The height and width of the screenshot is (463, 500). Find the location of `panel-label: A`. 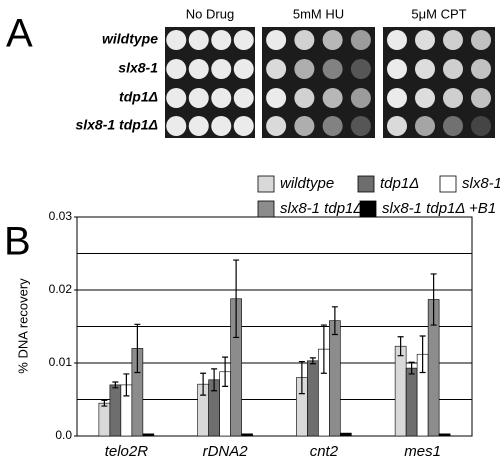

panel-label: A is located at coordinates (19, 34).